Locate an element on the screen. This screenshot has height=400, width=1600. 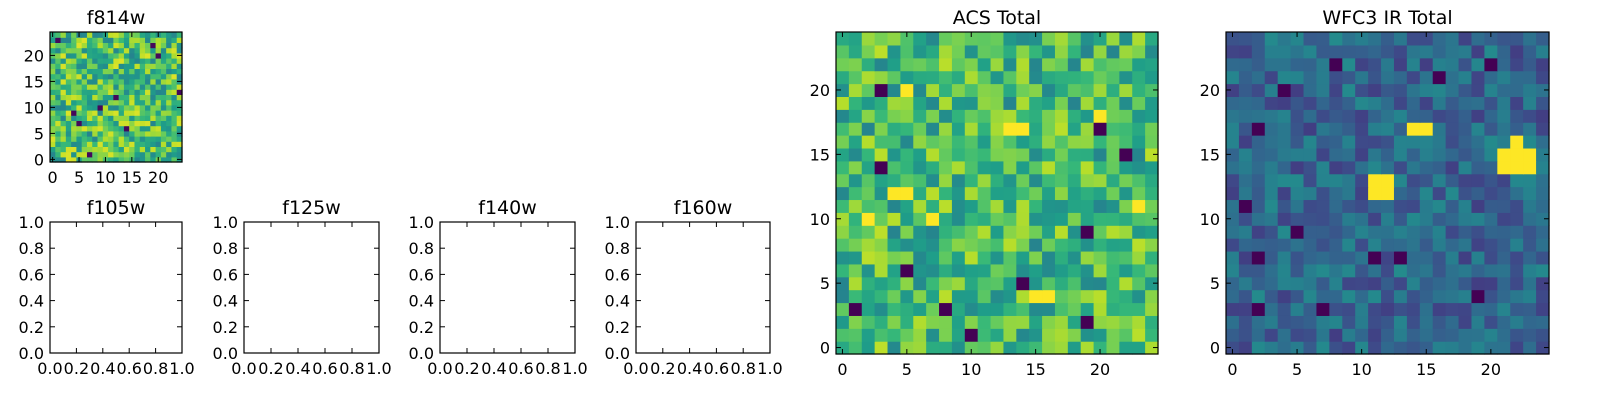
panel-f105w-ytick-label: 1.0 is located at coordinates (31, 222).